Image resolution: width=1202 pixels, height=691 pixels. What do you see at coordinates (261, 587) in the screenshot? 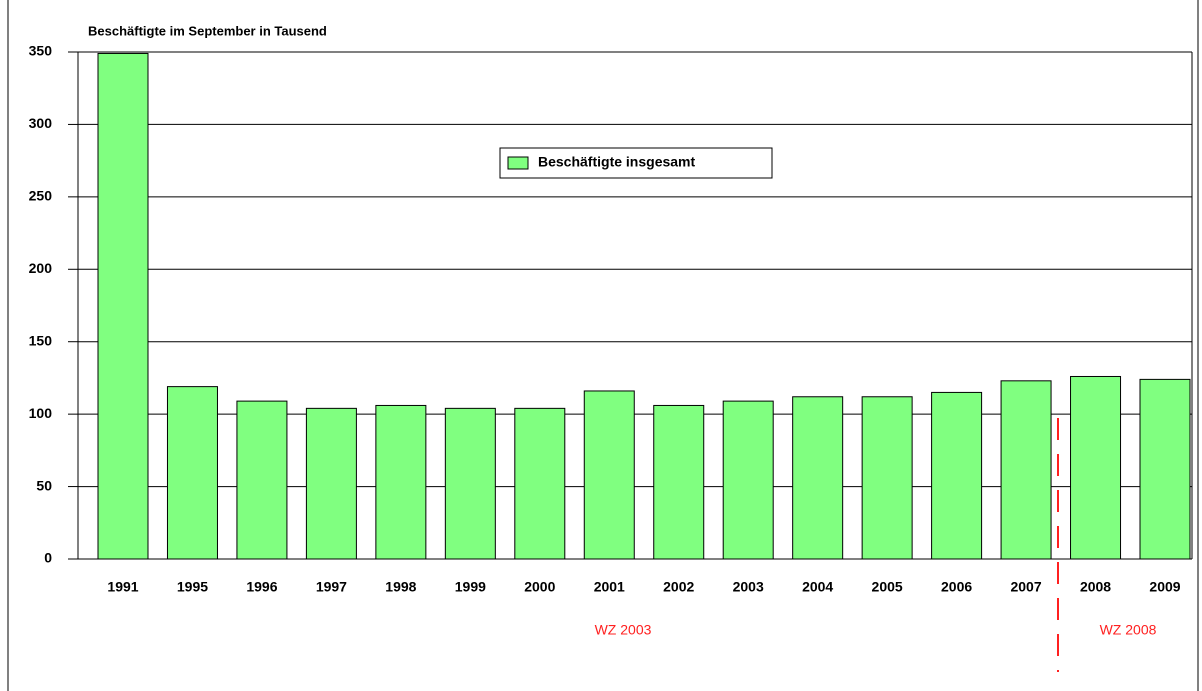
I see `x-tick-label: 1996` at bounding box center [261, 587].